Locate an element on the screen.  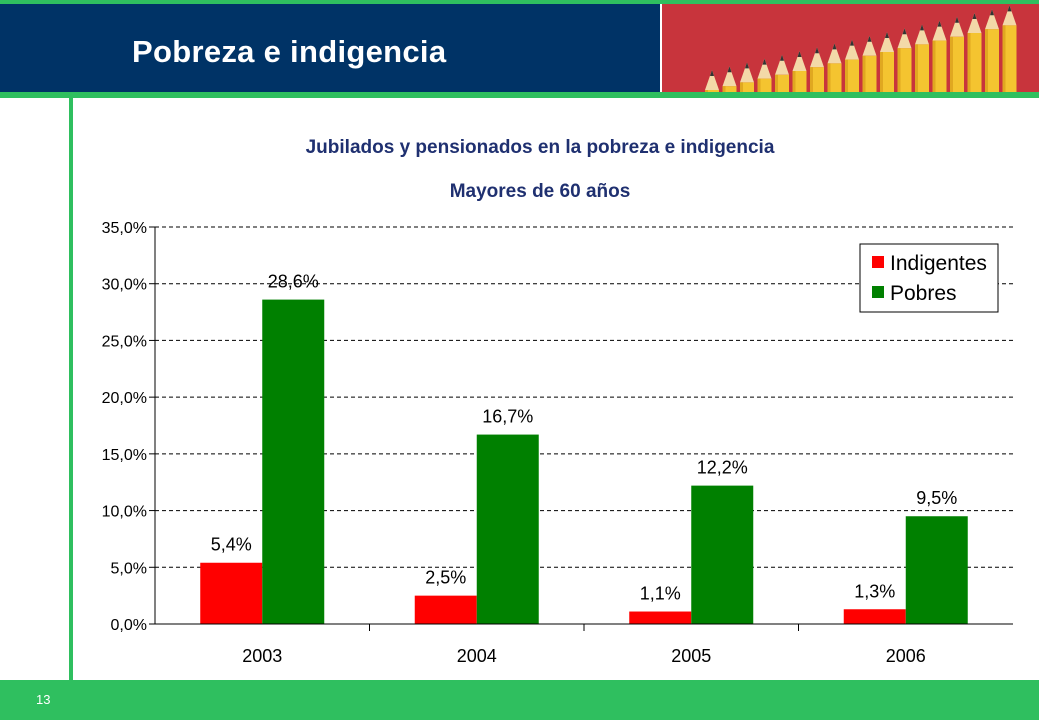
y-tick-label: 10,0% is located at coordinates (124, 512).